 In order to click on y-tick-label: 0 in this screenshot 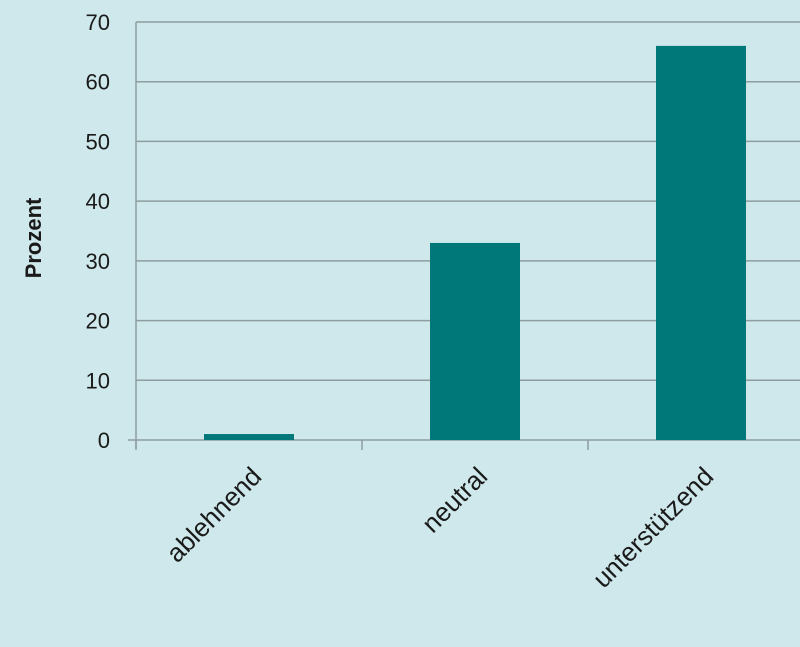, I will do `click(104, 440)`.